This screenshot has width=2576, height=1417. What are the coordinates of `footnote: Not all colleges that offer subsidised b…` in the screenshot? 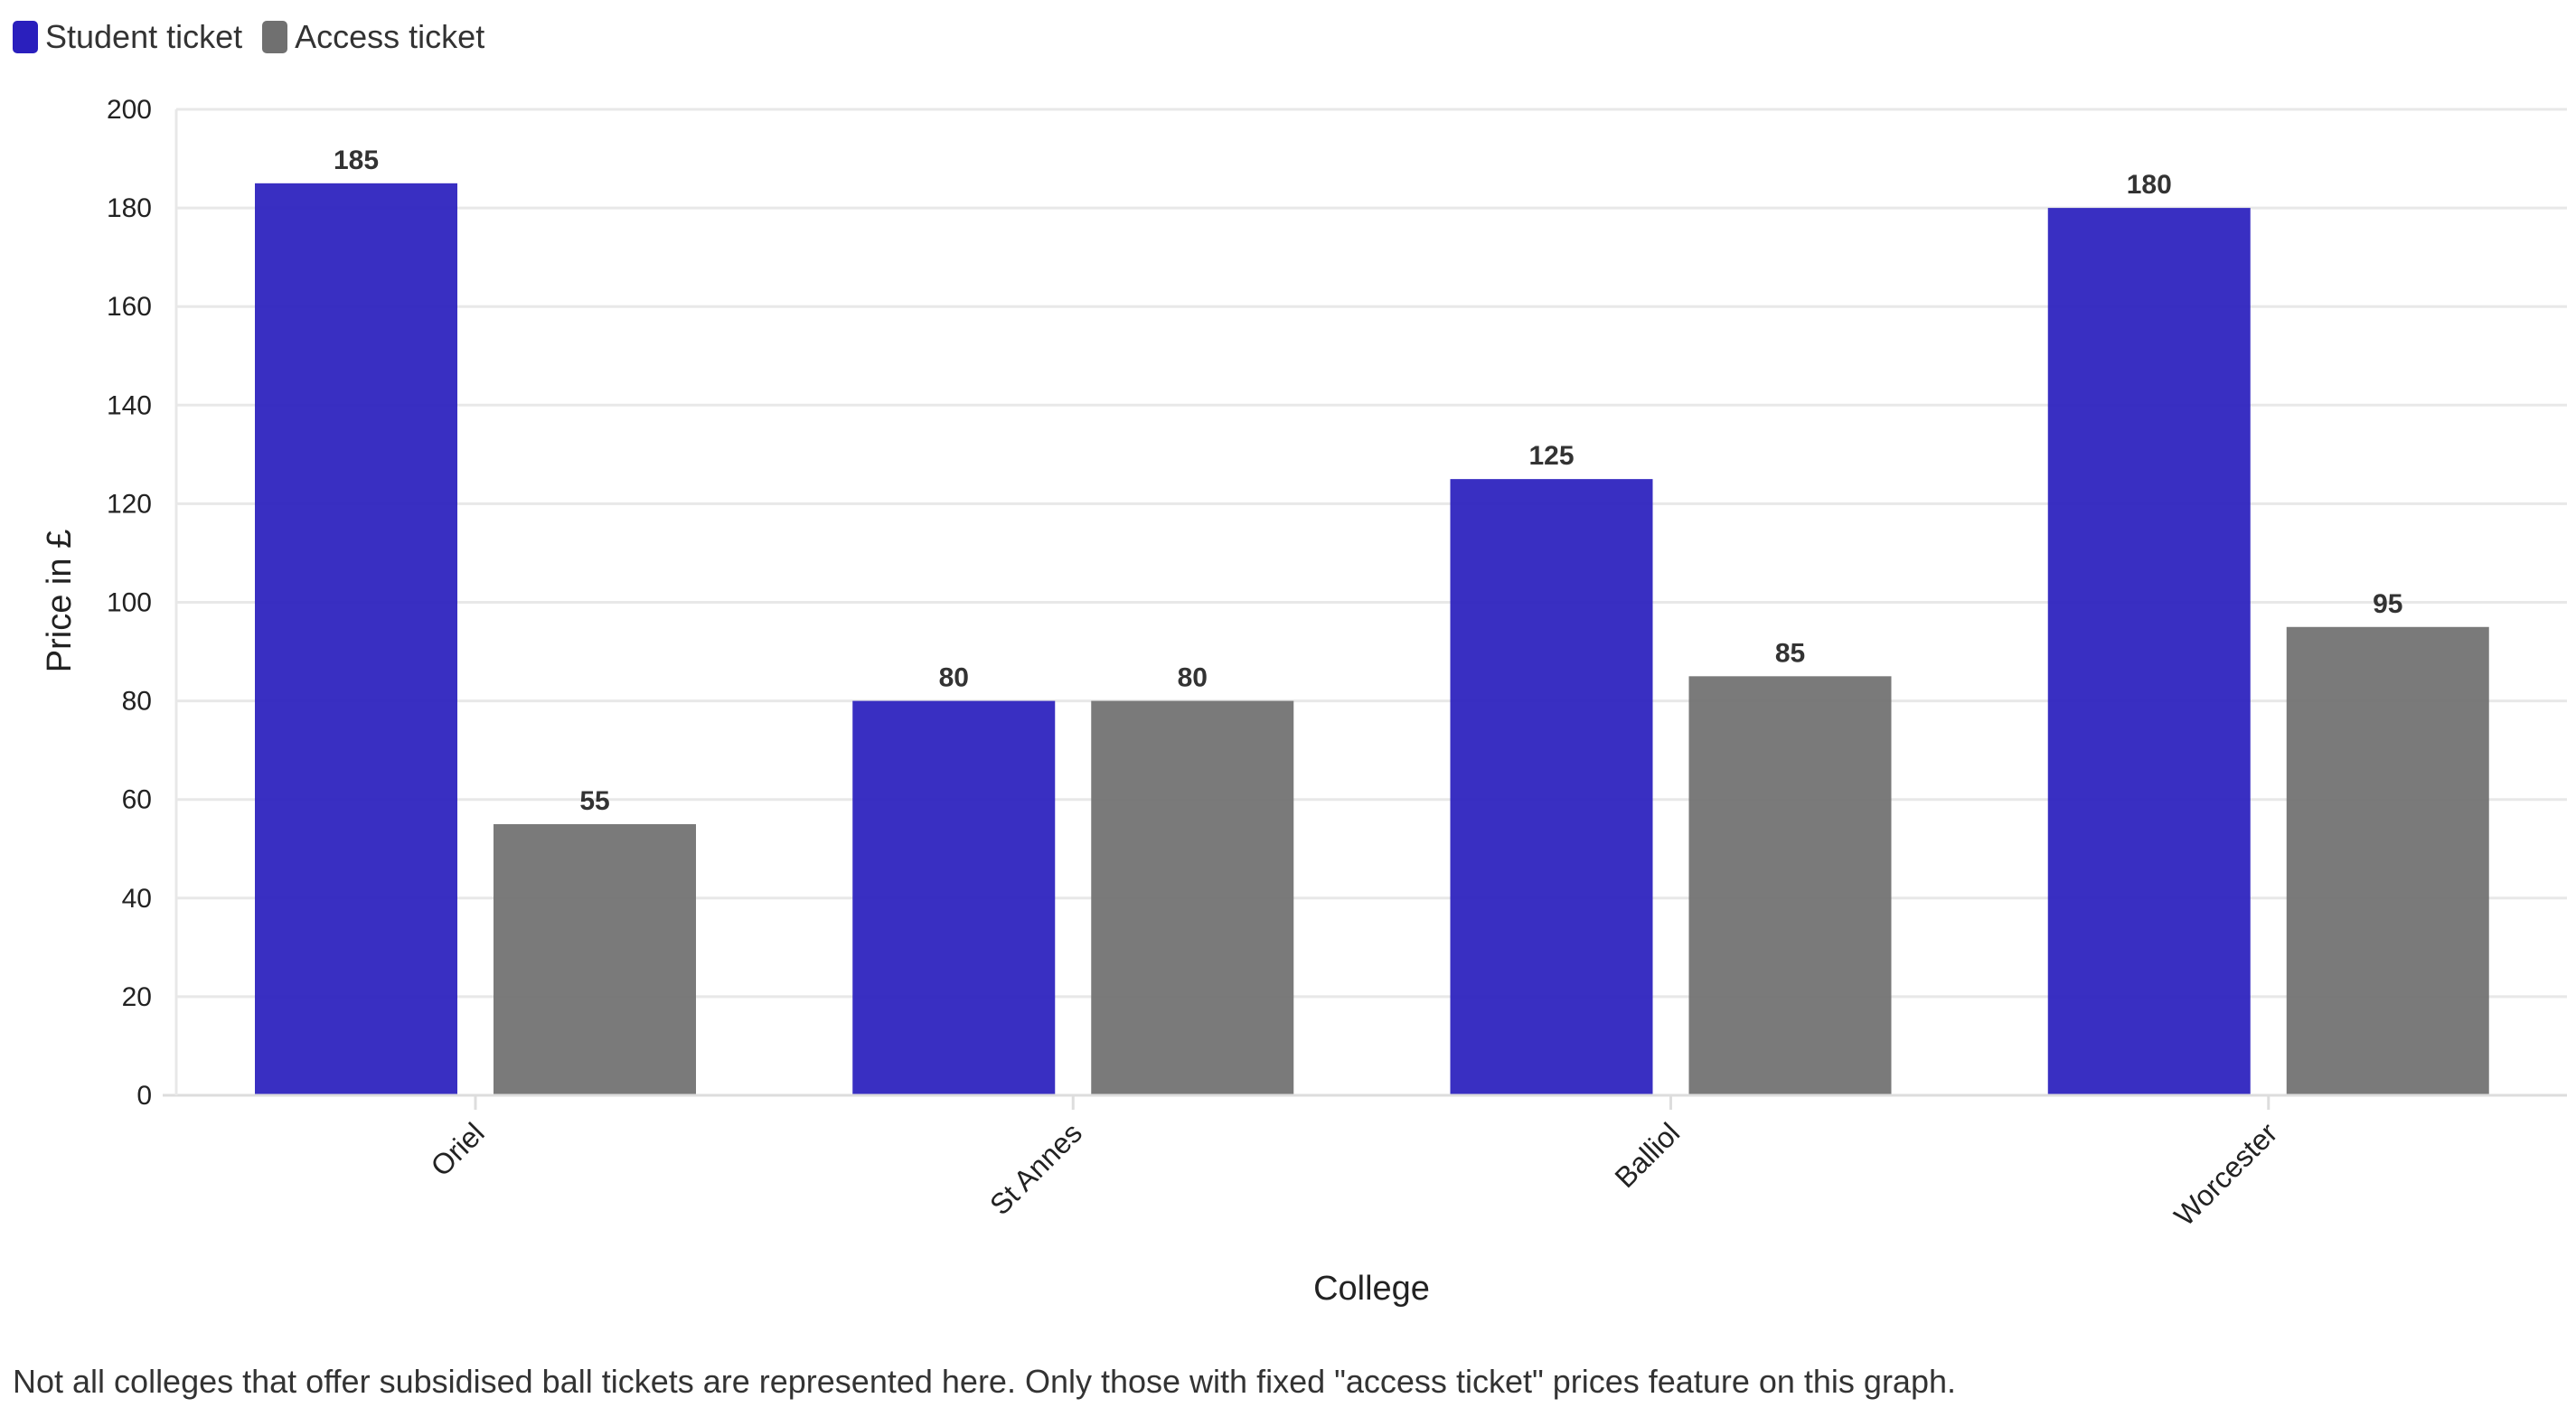 It's located at (985, 1381).